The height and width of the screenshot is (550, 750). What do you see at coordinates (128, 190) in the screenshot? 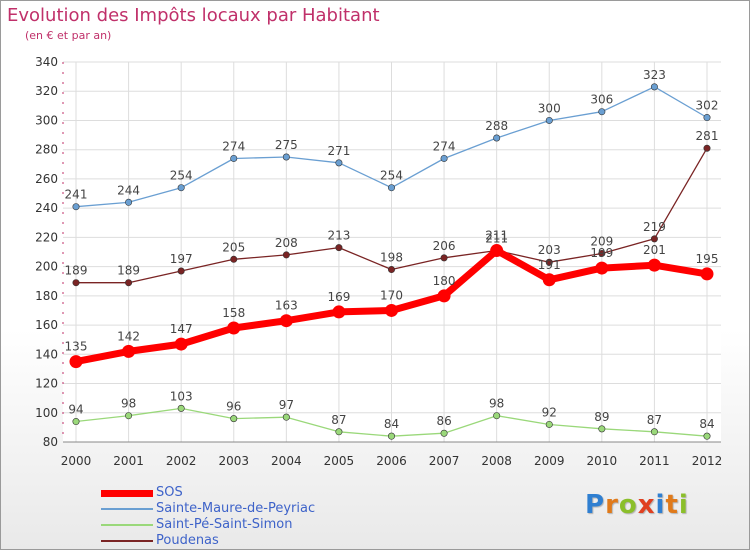
I see `data-label-sainte-maure-de-peyriac: 244` at bounding box center [128, 190].